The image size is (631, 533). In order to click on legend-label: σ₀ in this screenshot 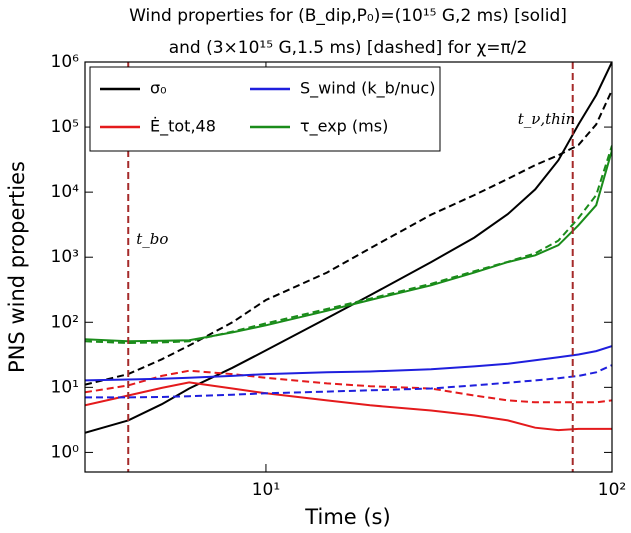, I will do `click(158, 88)`.